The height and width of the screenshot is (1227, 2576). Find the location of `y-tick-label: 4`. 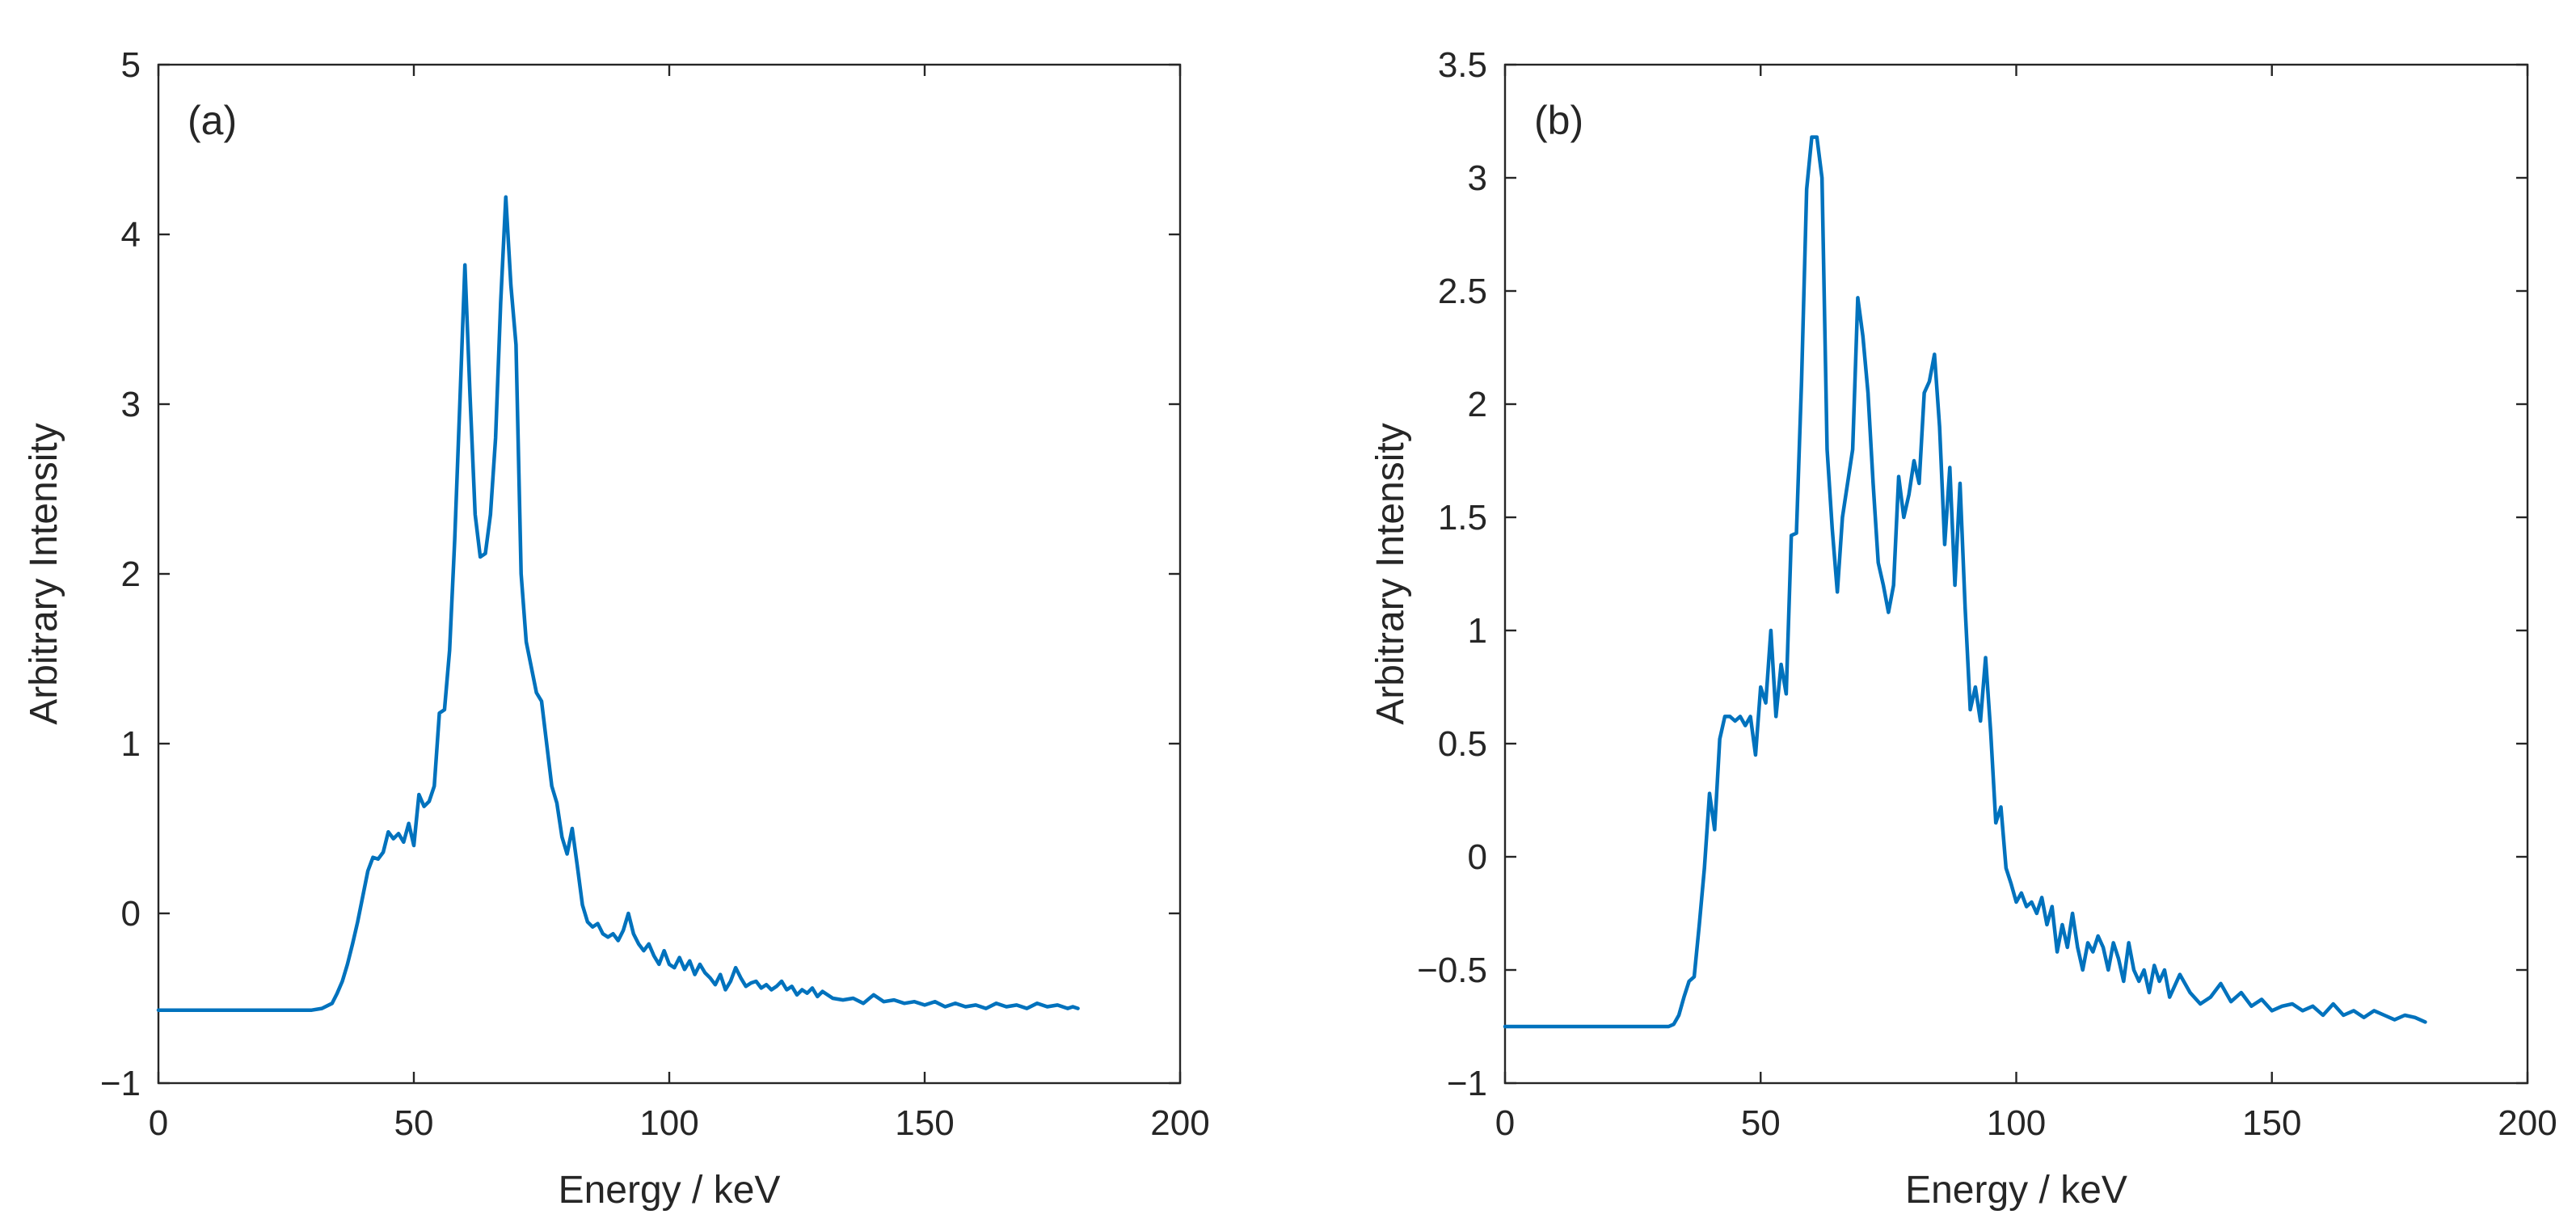

y-tick-label: 4 is located at coordinates (131, 235).